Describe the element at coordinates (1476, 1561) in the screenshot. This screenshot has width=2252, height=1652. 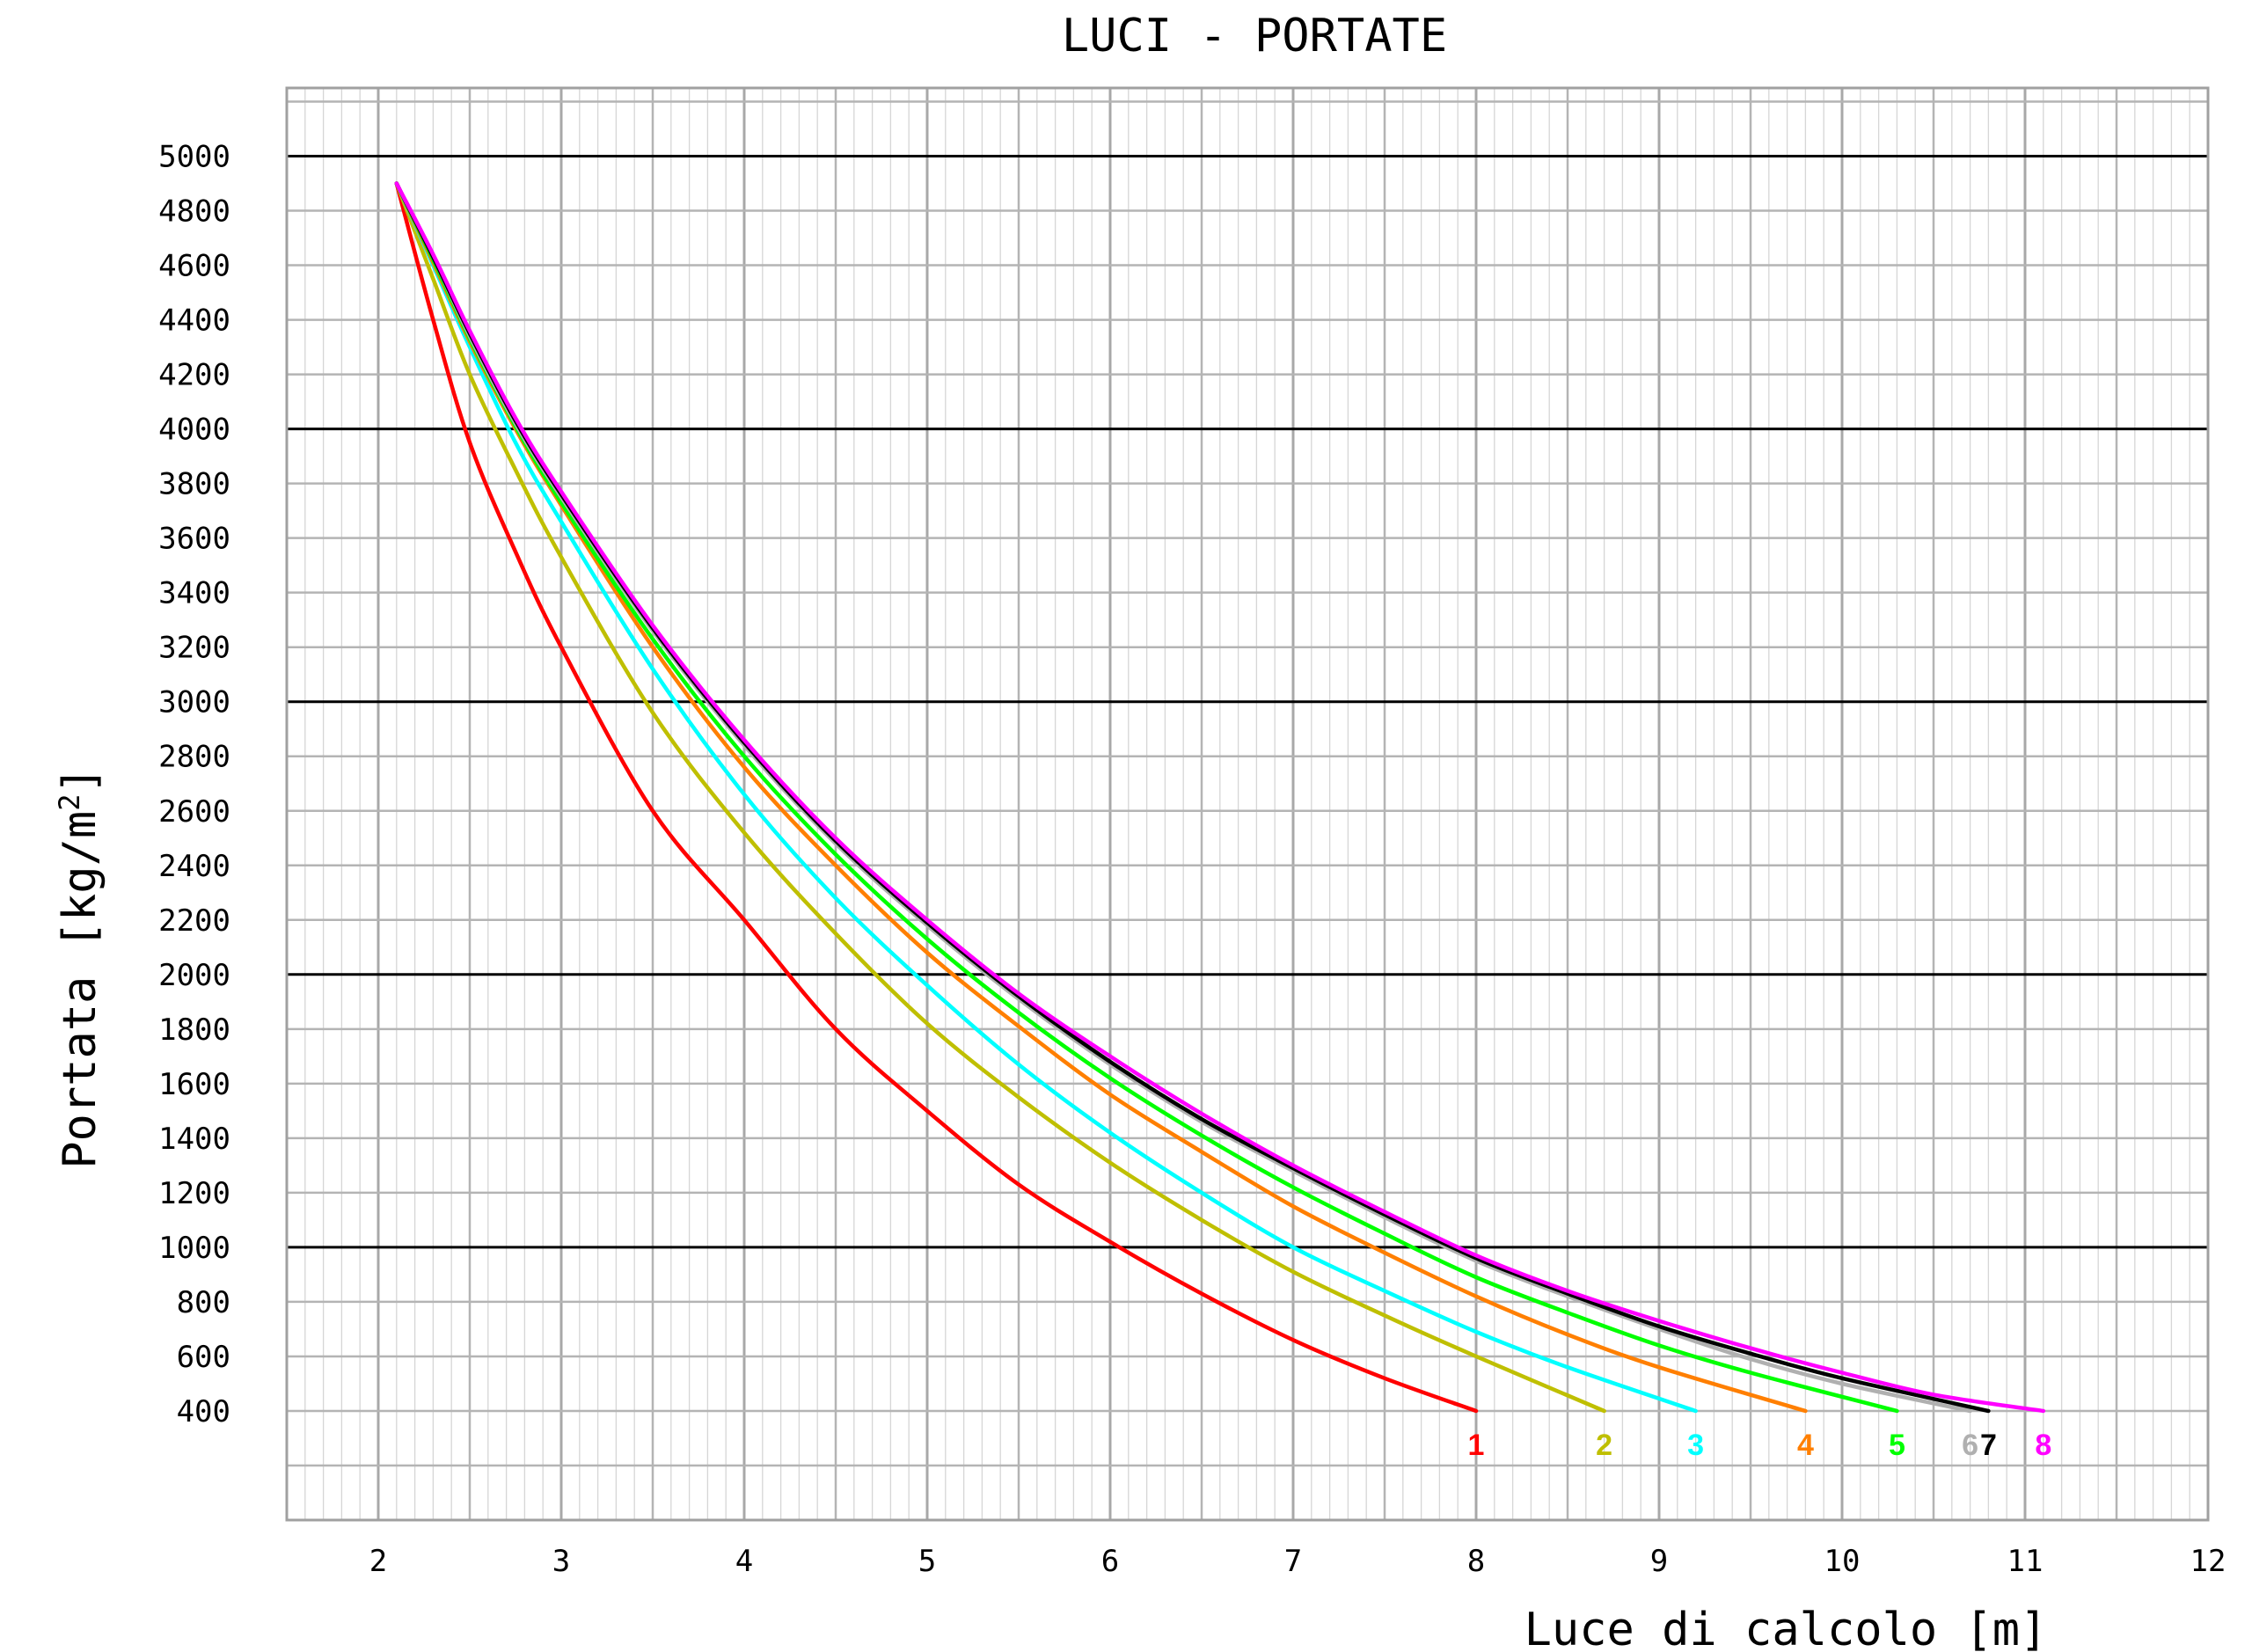
I see `x-tick-label: 8` at that location.